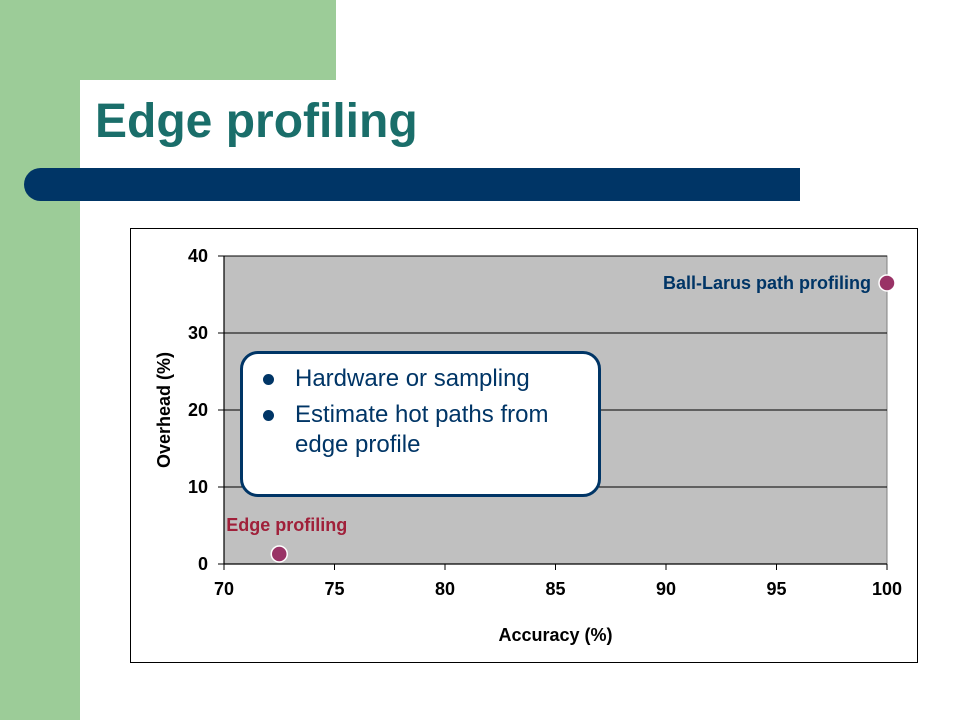 Image resolution: width=960 pixels, height=720 pixels. What do you see at coordinates (224, 589) in the screenshot?
I see `x-tick-label: 70` at bounding box center [224, 589].